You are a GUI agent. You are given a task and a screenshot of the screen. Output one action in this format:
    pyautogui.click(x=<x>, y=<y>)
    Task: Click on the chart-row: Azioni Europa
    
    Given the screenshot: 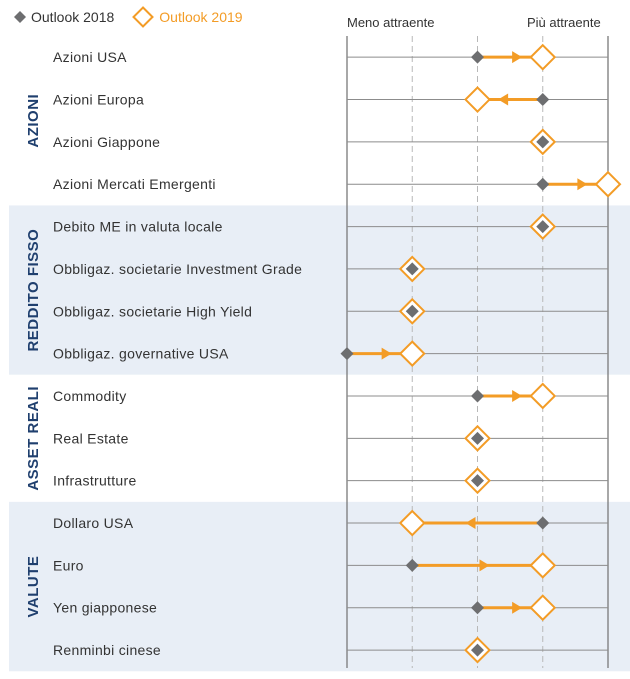 What is the action you would take?
    pyautogui.click(x=330, y=99)
    